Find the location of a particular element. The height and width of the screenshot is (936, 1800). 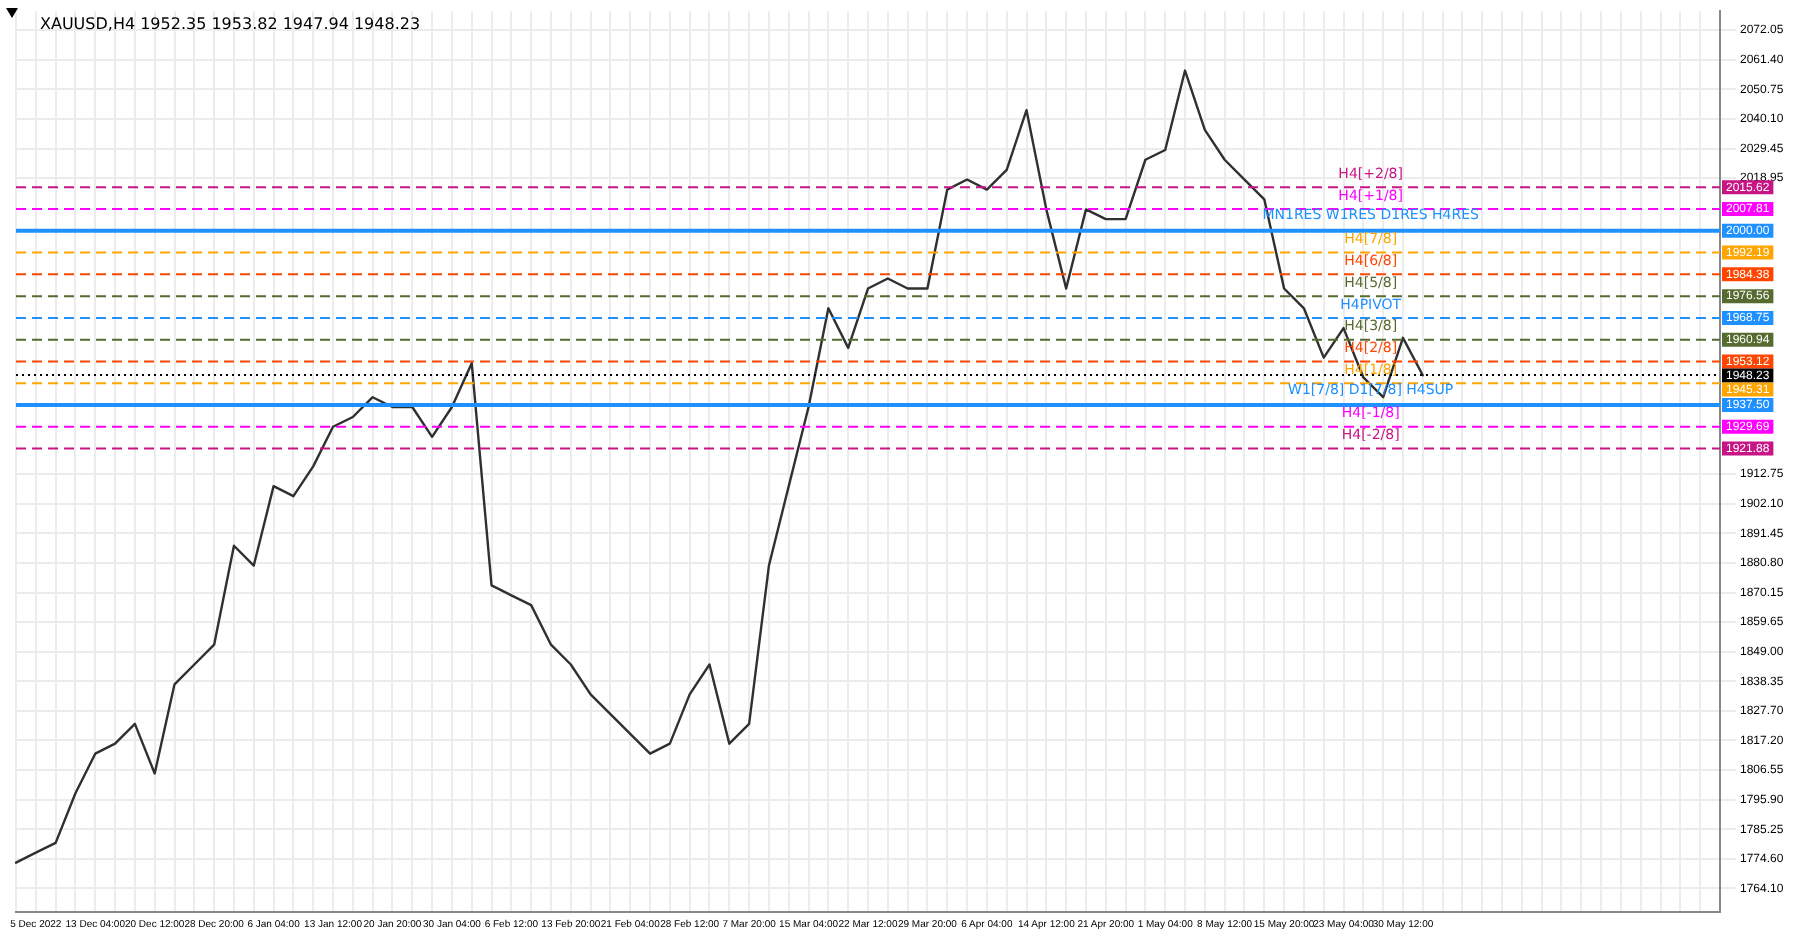

chart-title: XAUUSD,H4 1952.35 1953.82 1947.94 1948.23 is located at coordinates (230, 24).